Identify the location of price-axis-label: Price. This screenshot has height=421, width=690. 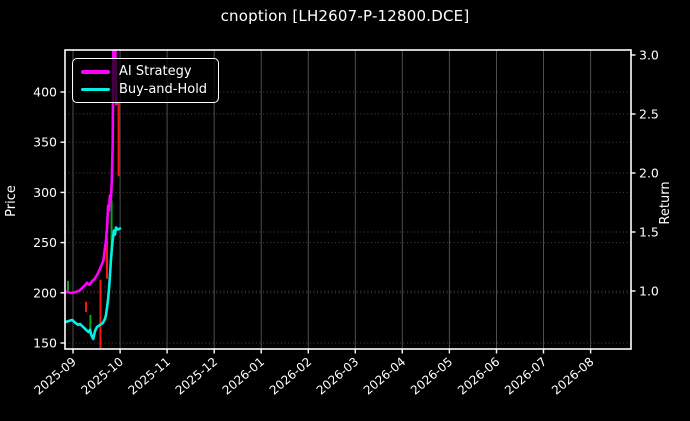
(11, 201).